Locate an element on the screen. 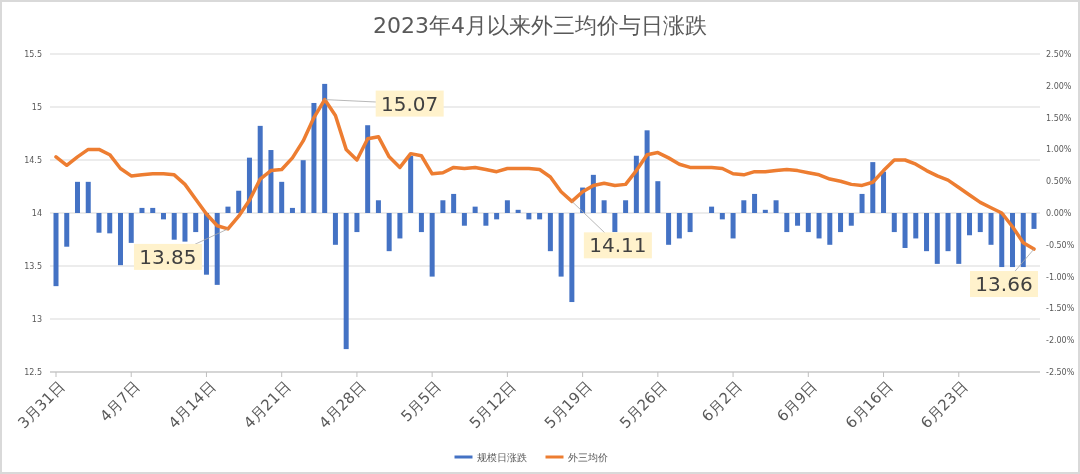  x-tick-label: 3月31日 is located at coordinates (41, 405).